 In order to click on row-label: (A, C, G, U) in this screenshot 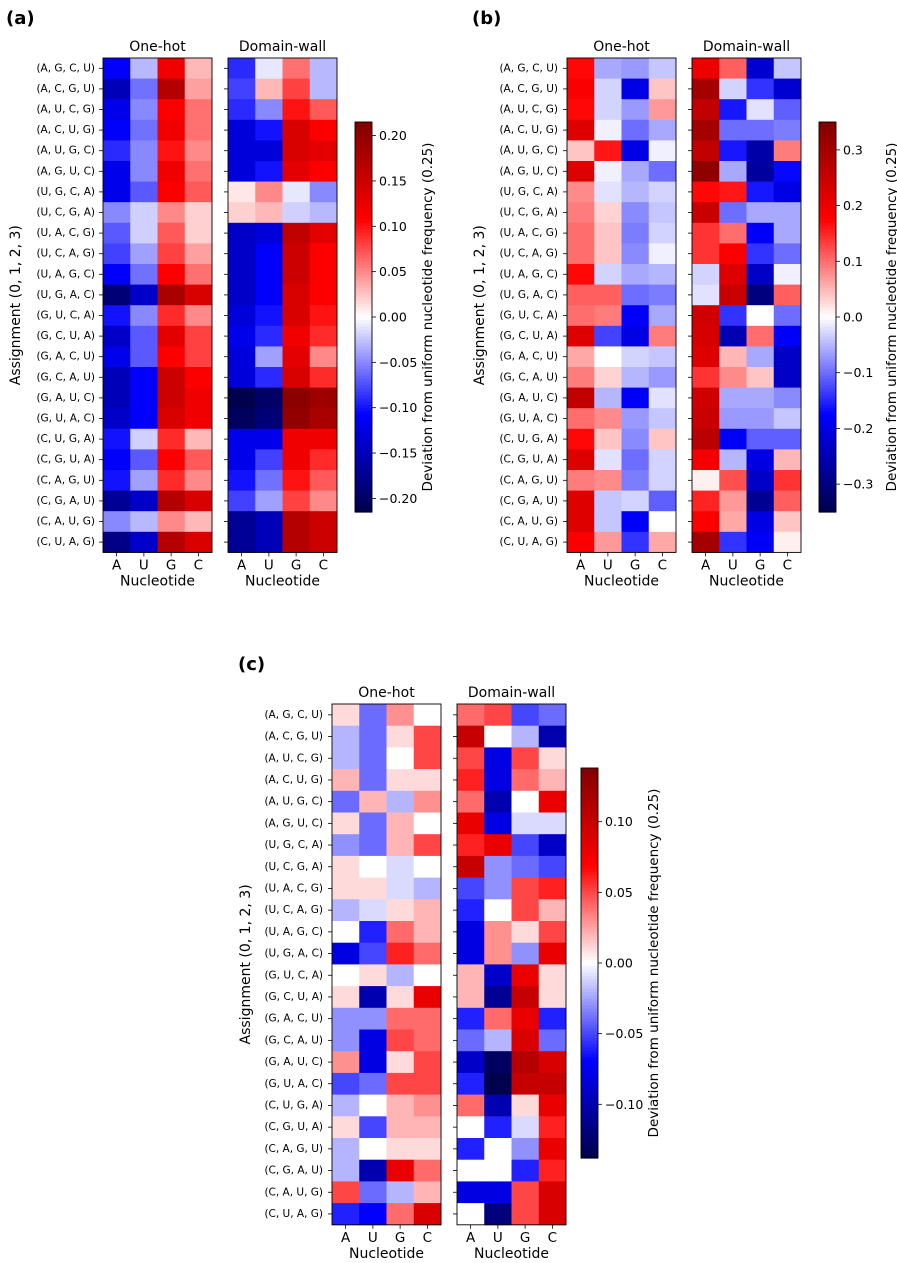, I will do `click(528, 89)`.